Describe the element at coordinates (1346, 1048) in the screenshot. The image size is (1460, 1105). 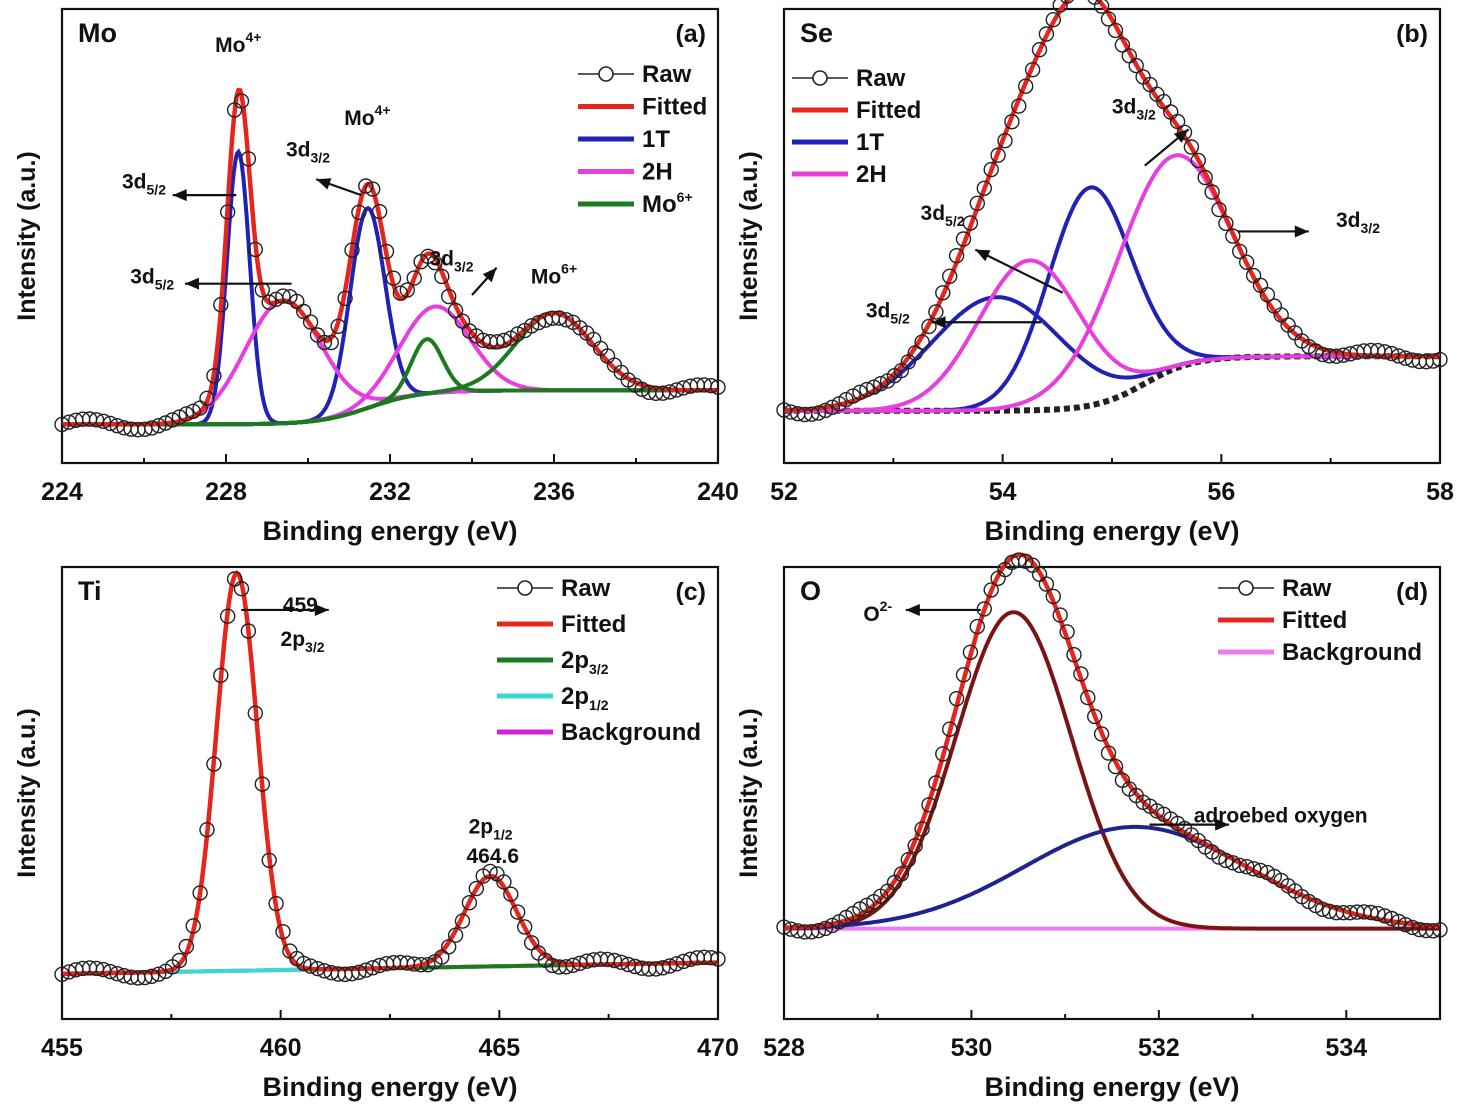
I see `x-tick-label: 534` at that location.